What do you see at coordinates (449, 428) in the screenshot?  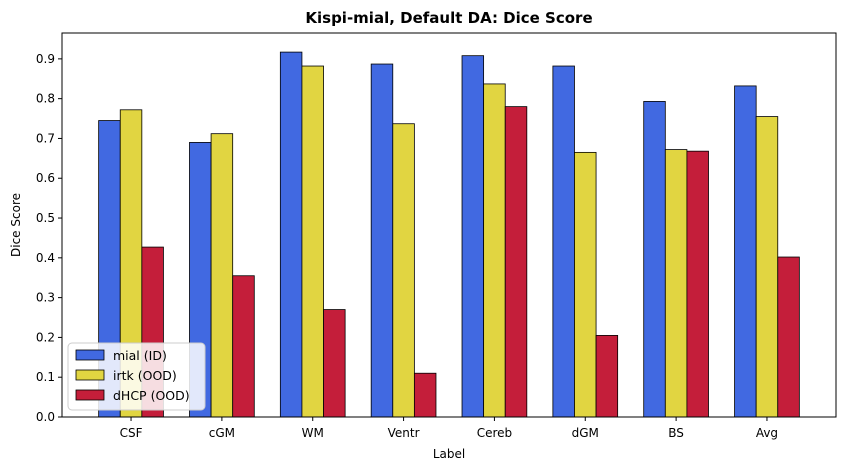 I see `x-axis: CSF cGM WM Ventr Cereb dGM BS Avg` at bounding box center [449, 428].